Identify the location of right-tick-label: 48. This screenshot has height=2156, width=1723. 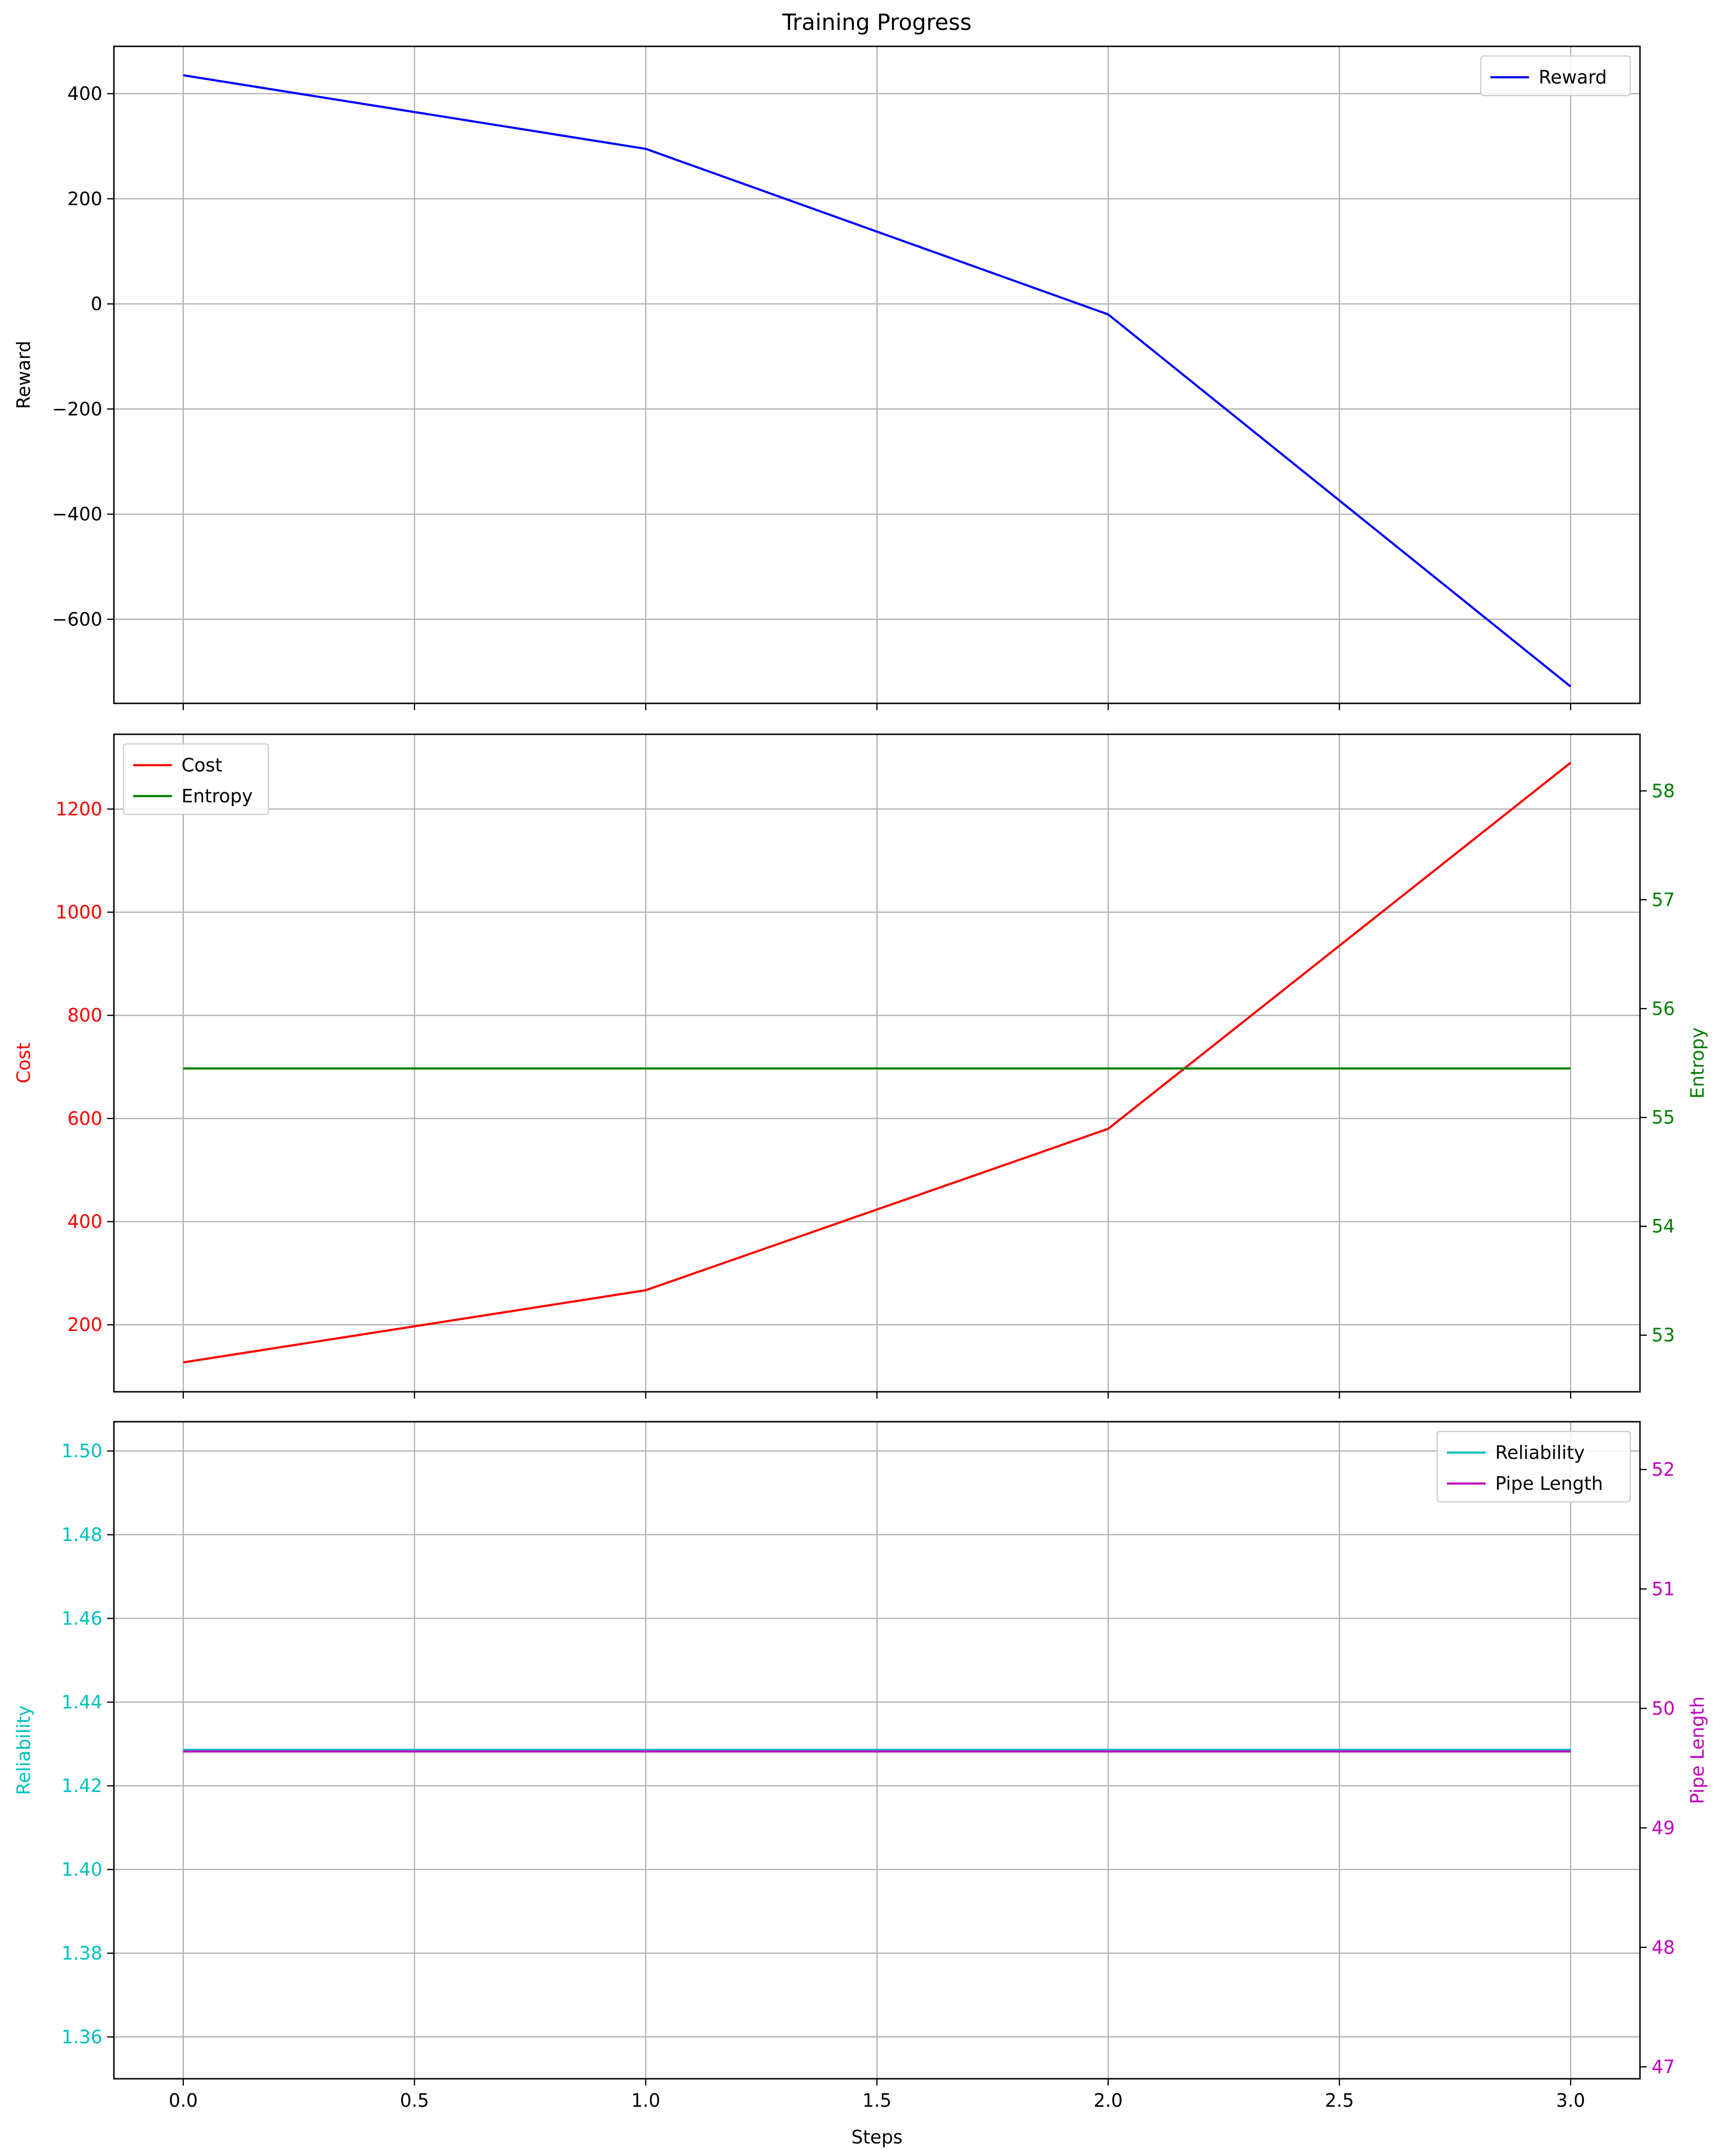
(1663, 1948).